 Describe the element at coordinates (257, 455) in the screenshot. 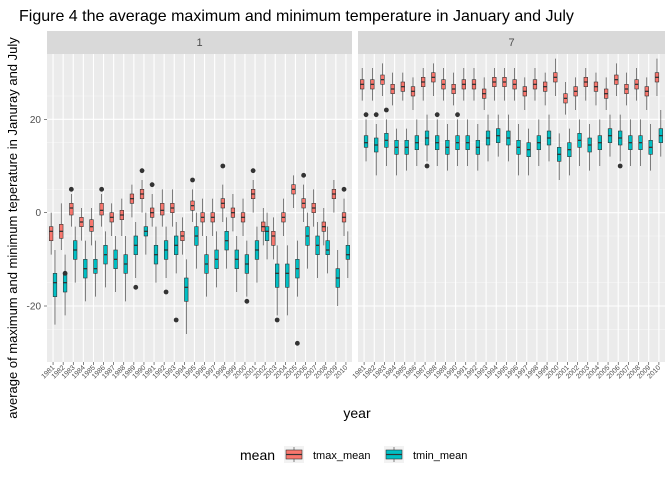

I see `legend-title: mean` at that location.